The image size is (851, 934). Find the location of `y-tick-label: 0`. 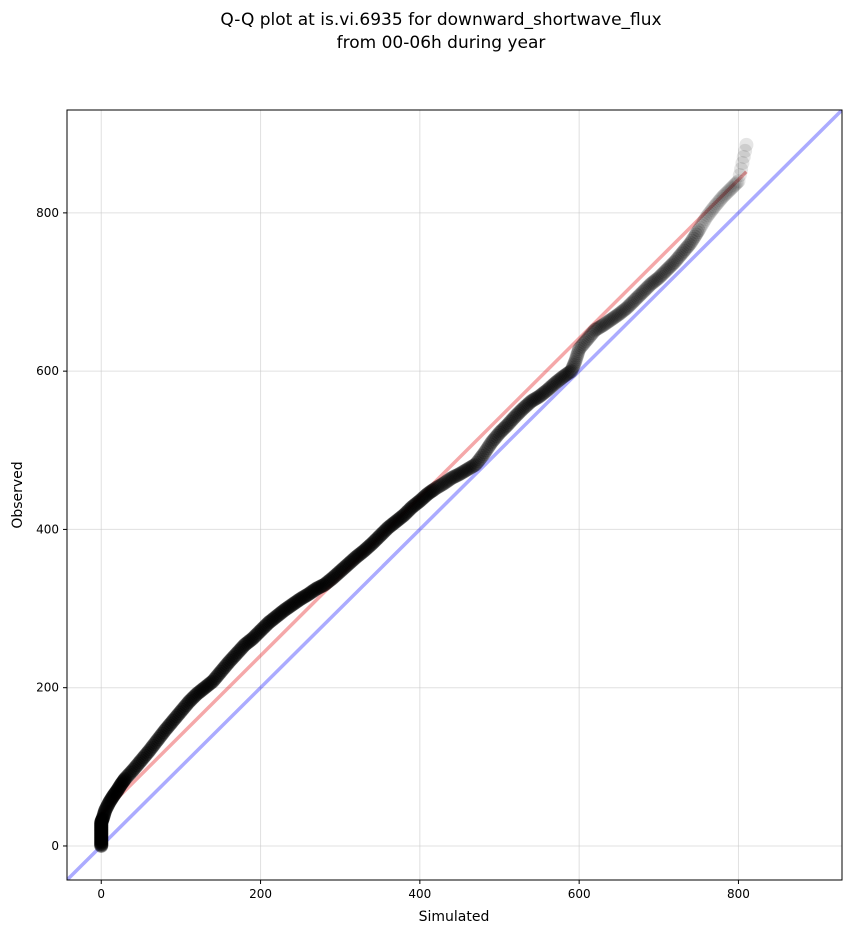

y-tick-label: 0 is located at coordinates (55, 846).